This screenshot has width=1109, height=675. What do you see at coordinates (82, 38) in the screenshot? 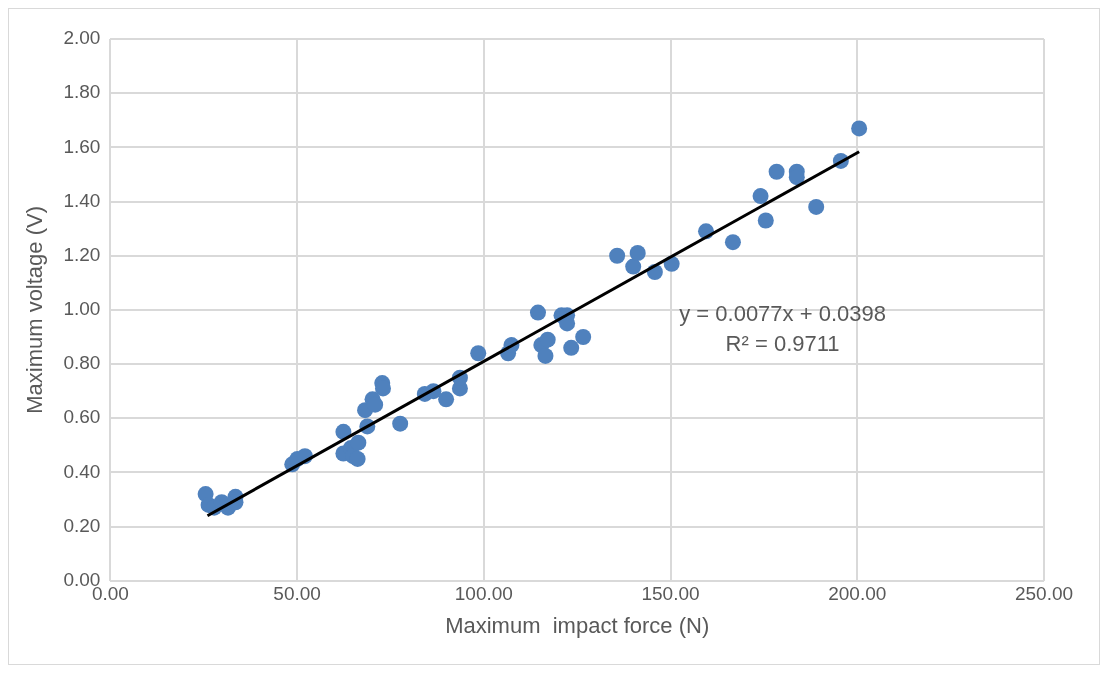
I see `y-tick-label: 2.00` at bounding box center [82, 38].